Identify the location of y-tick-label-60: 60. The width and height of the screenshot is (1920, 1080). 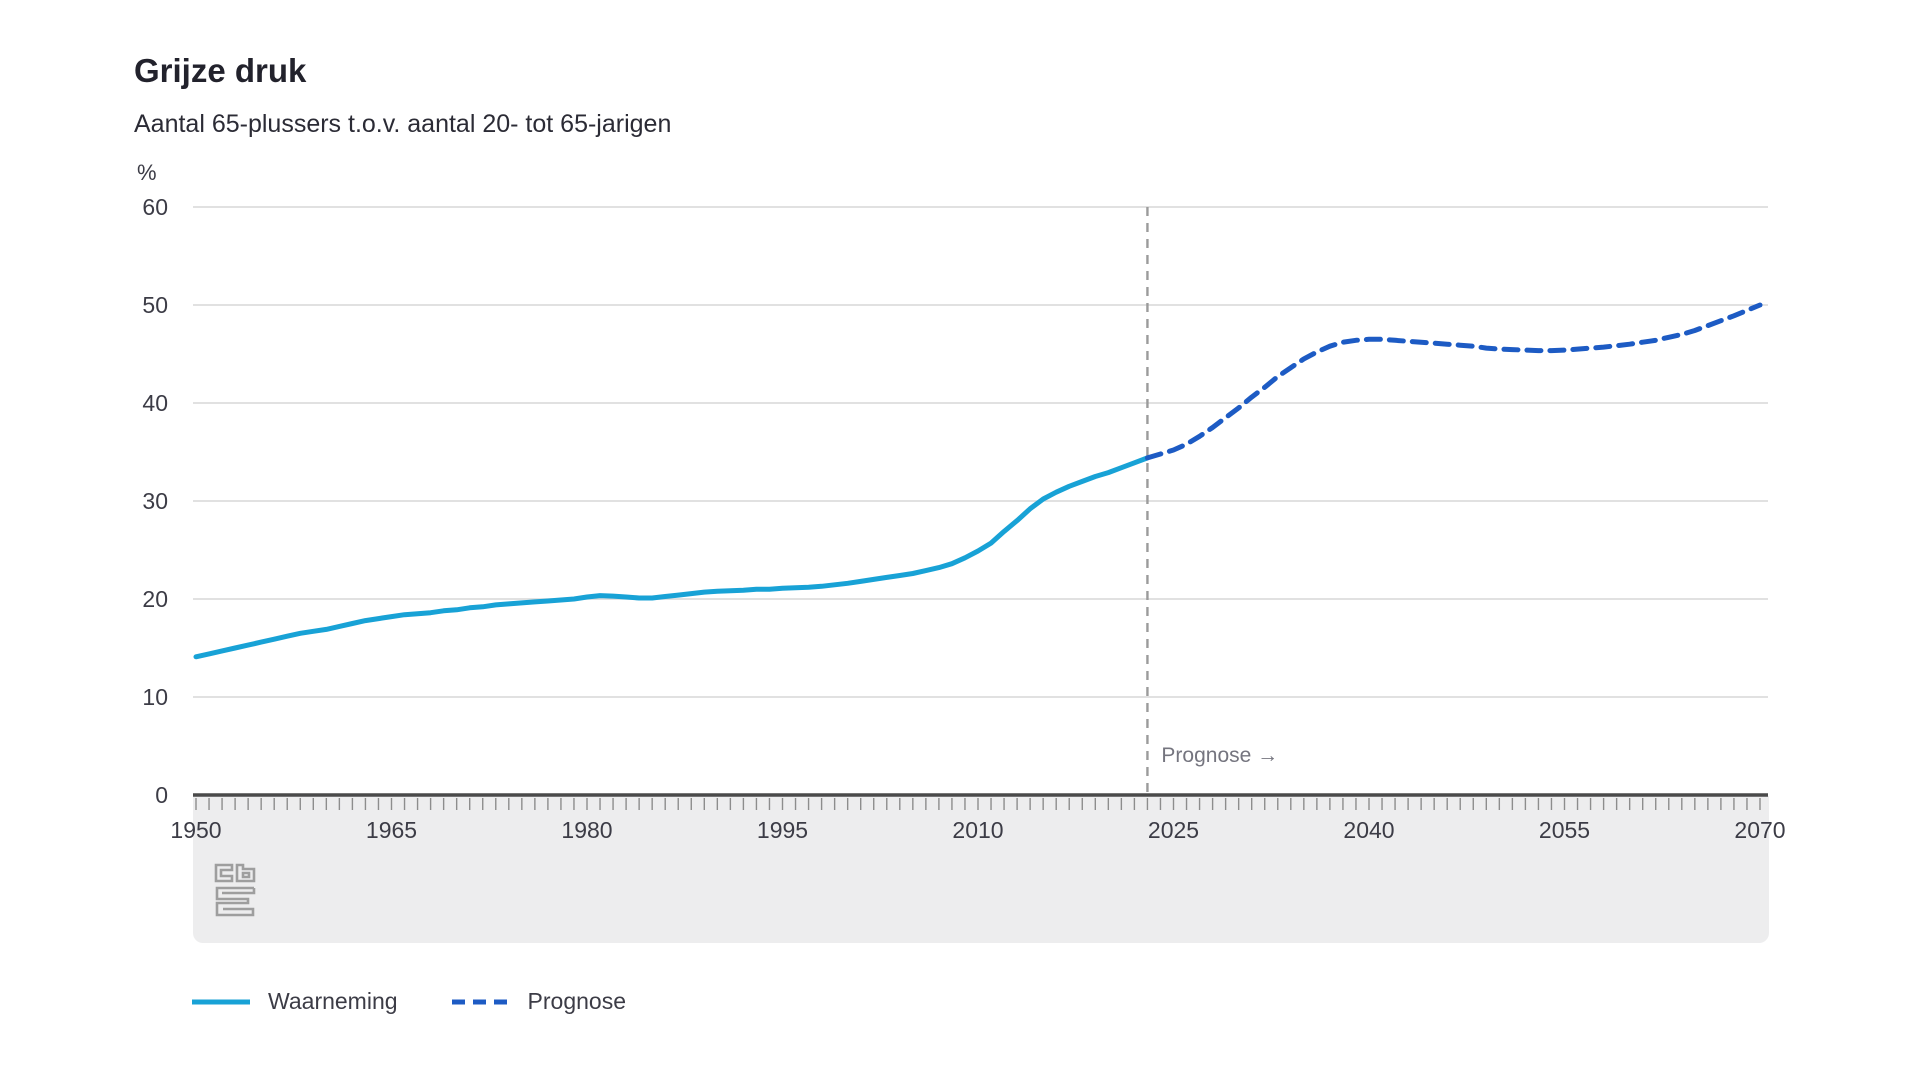
(155, 207).